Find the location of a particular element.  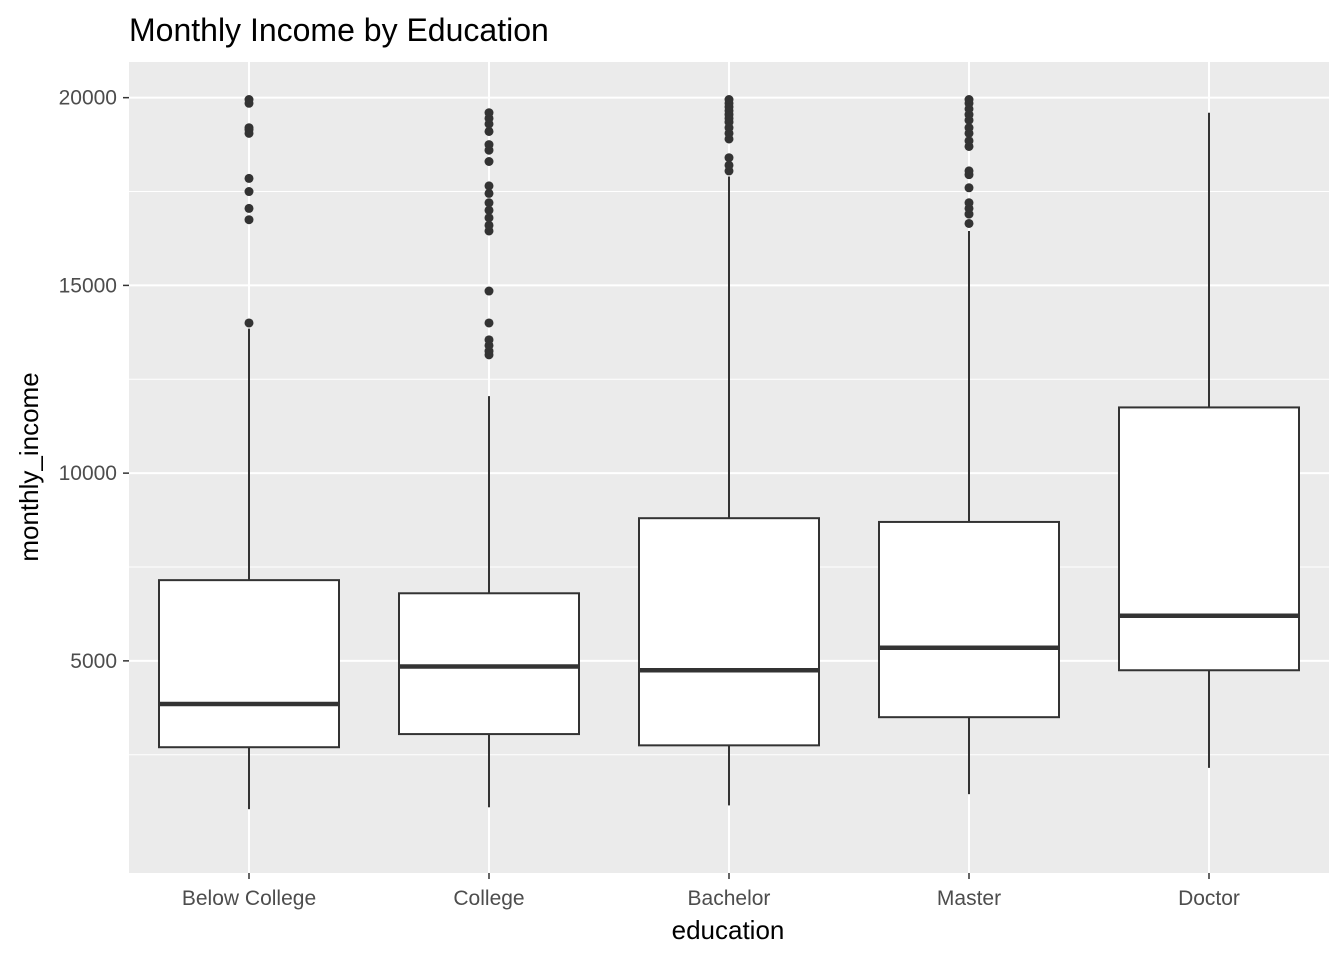

x-tick-label: Bachelor is located at coordinates (729, 898).